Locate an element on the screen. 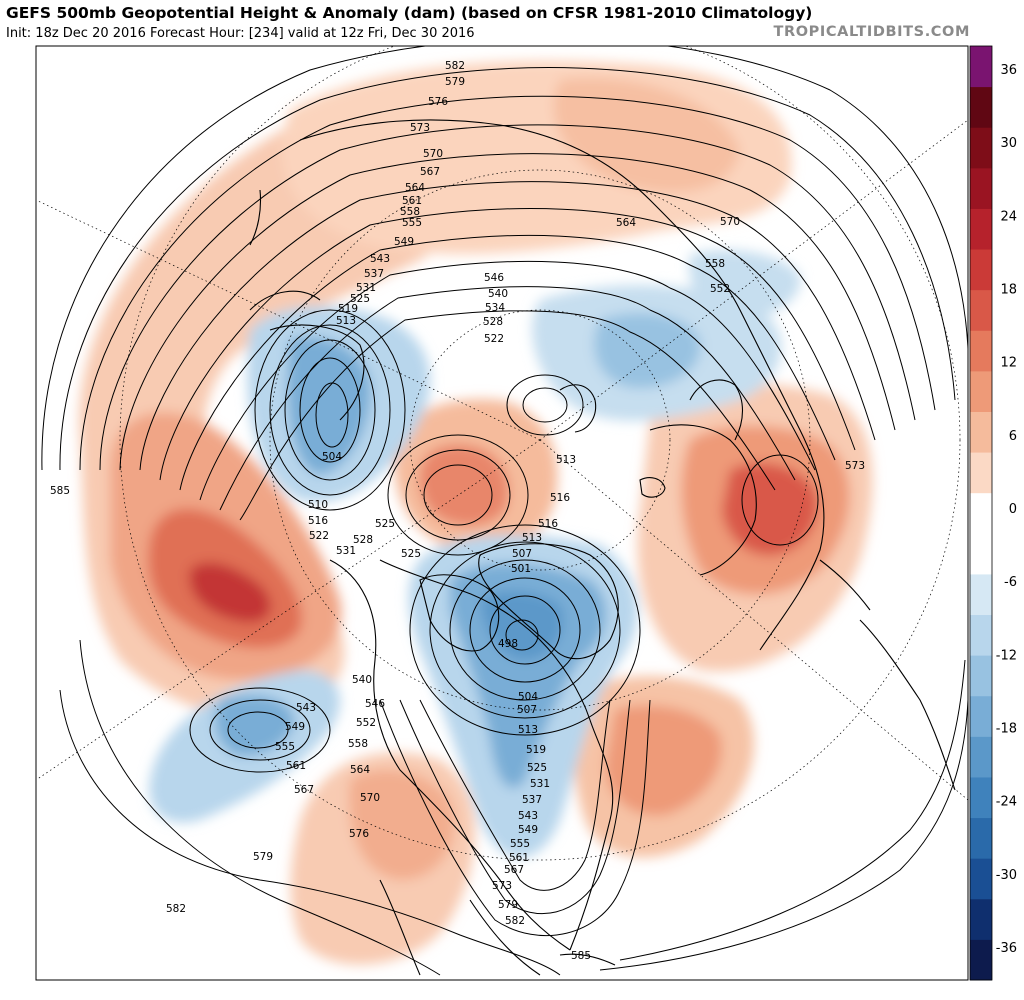  colorbar-tick-label: -36 is located at coordinates (1006, 948).